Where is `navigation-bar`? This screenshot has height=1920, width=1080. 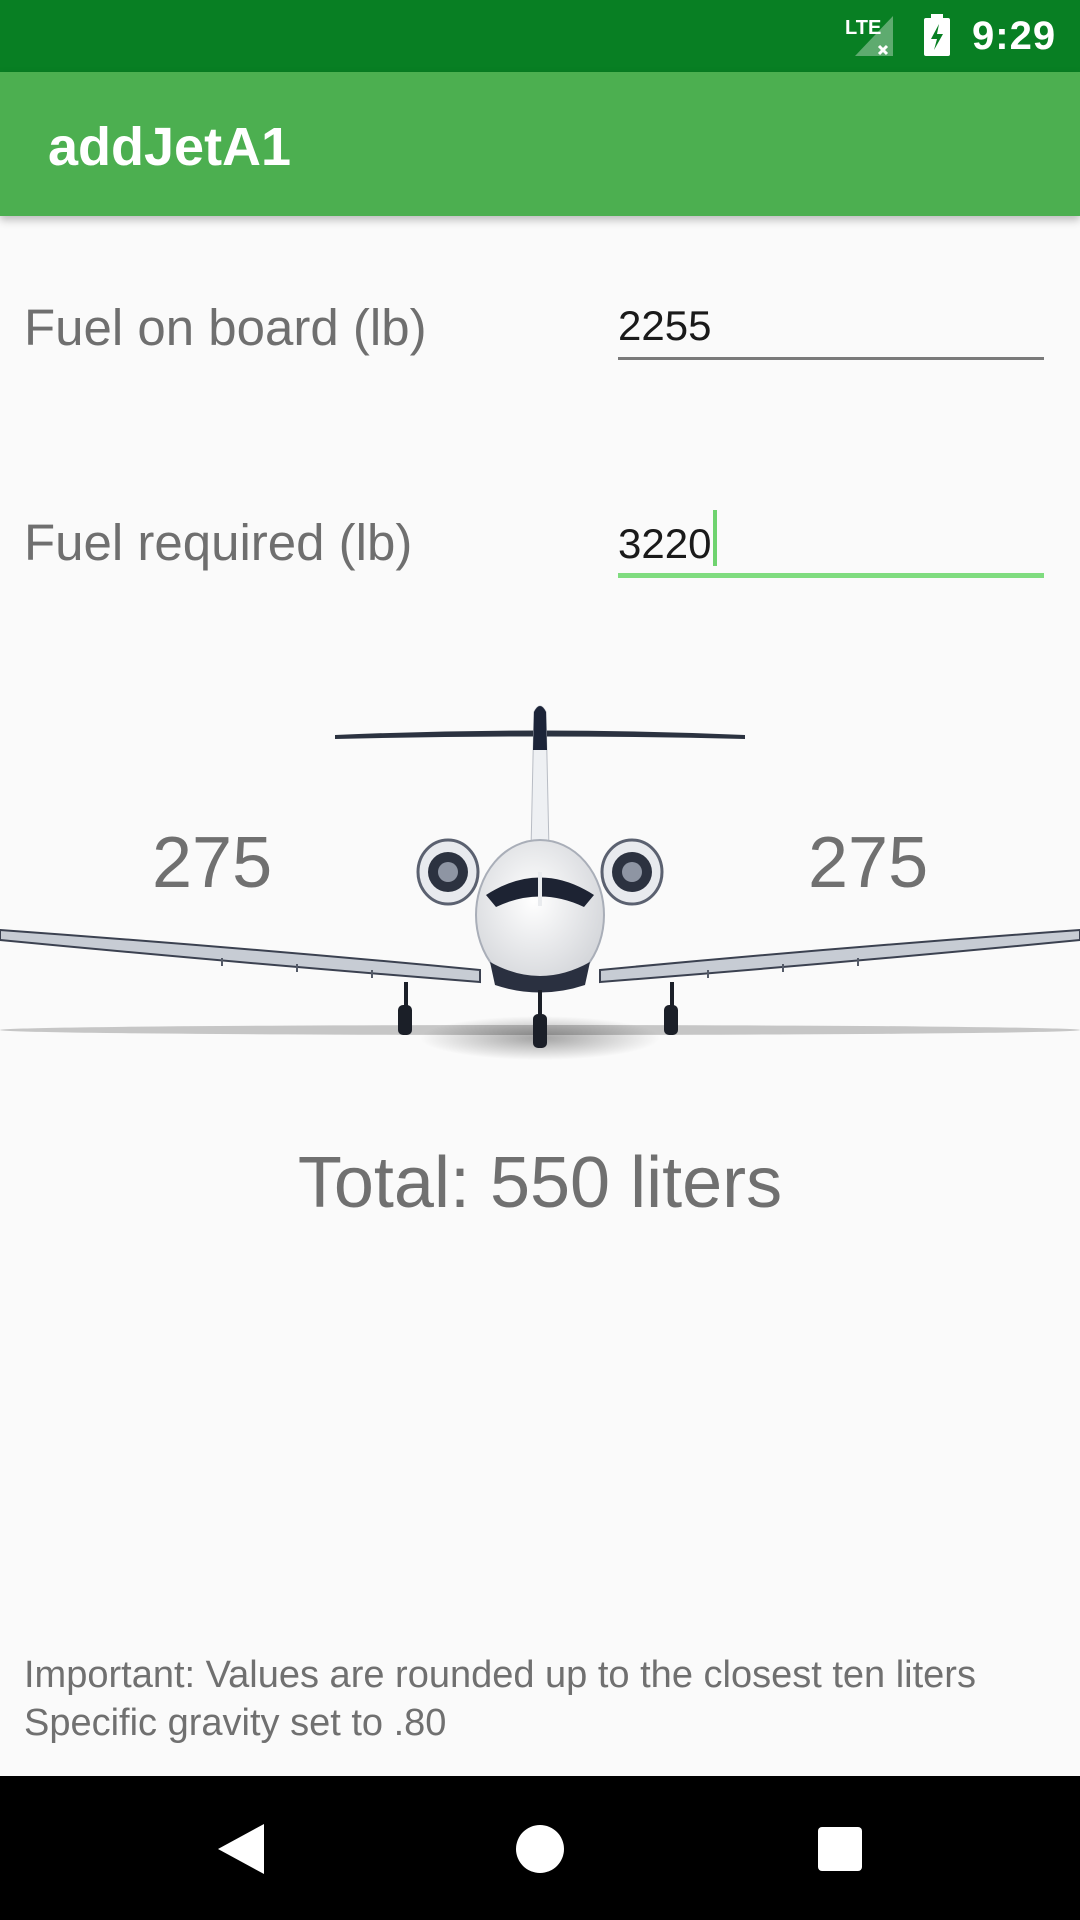 navigation-bar is located at coordinates (540, 1848).